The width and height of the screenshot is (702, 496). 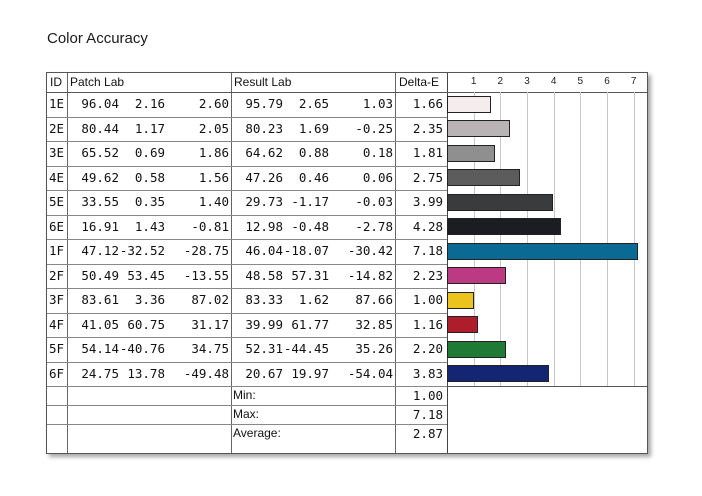 I want to click on result-lab-value: 1.62, so click(x=313, y=299).